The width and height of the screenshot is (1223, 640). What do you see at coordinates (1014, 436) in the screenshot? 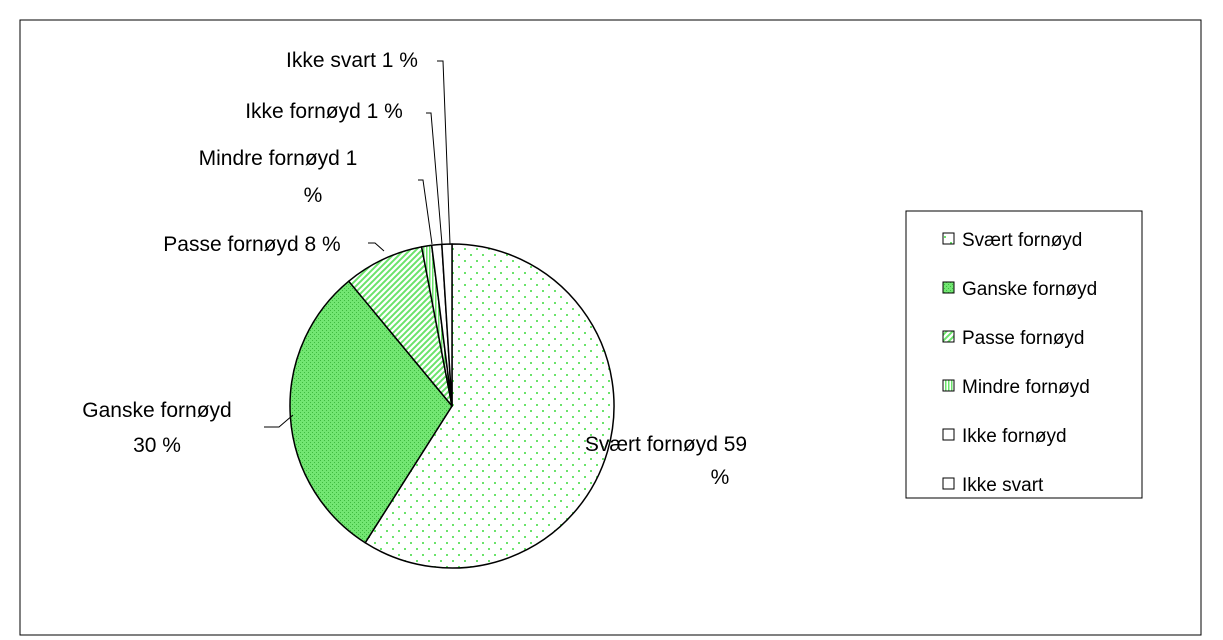
I see `legend-label-ikke-fornoyd: Ikke fornøyd` at bounding box center [1014, 436].